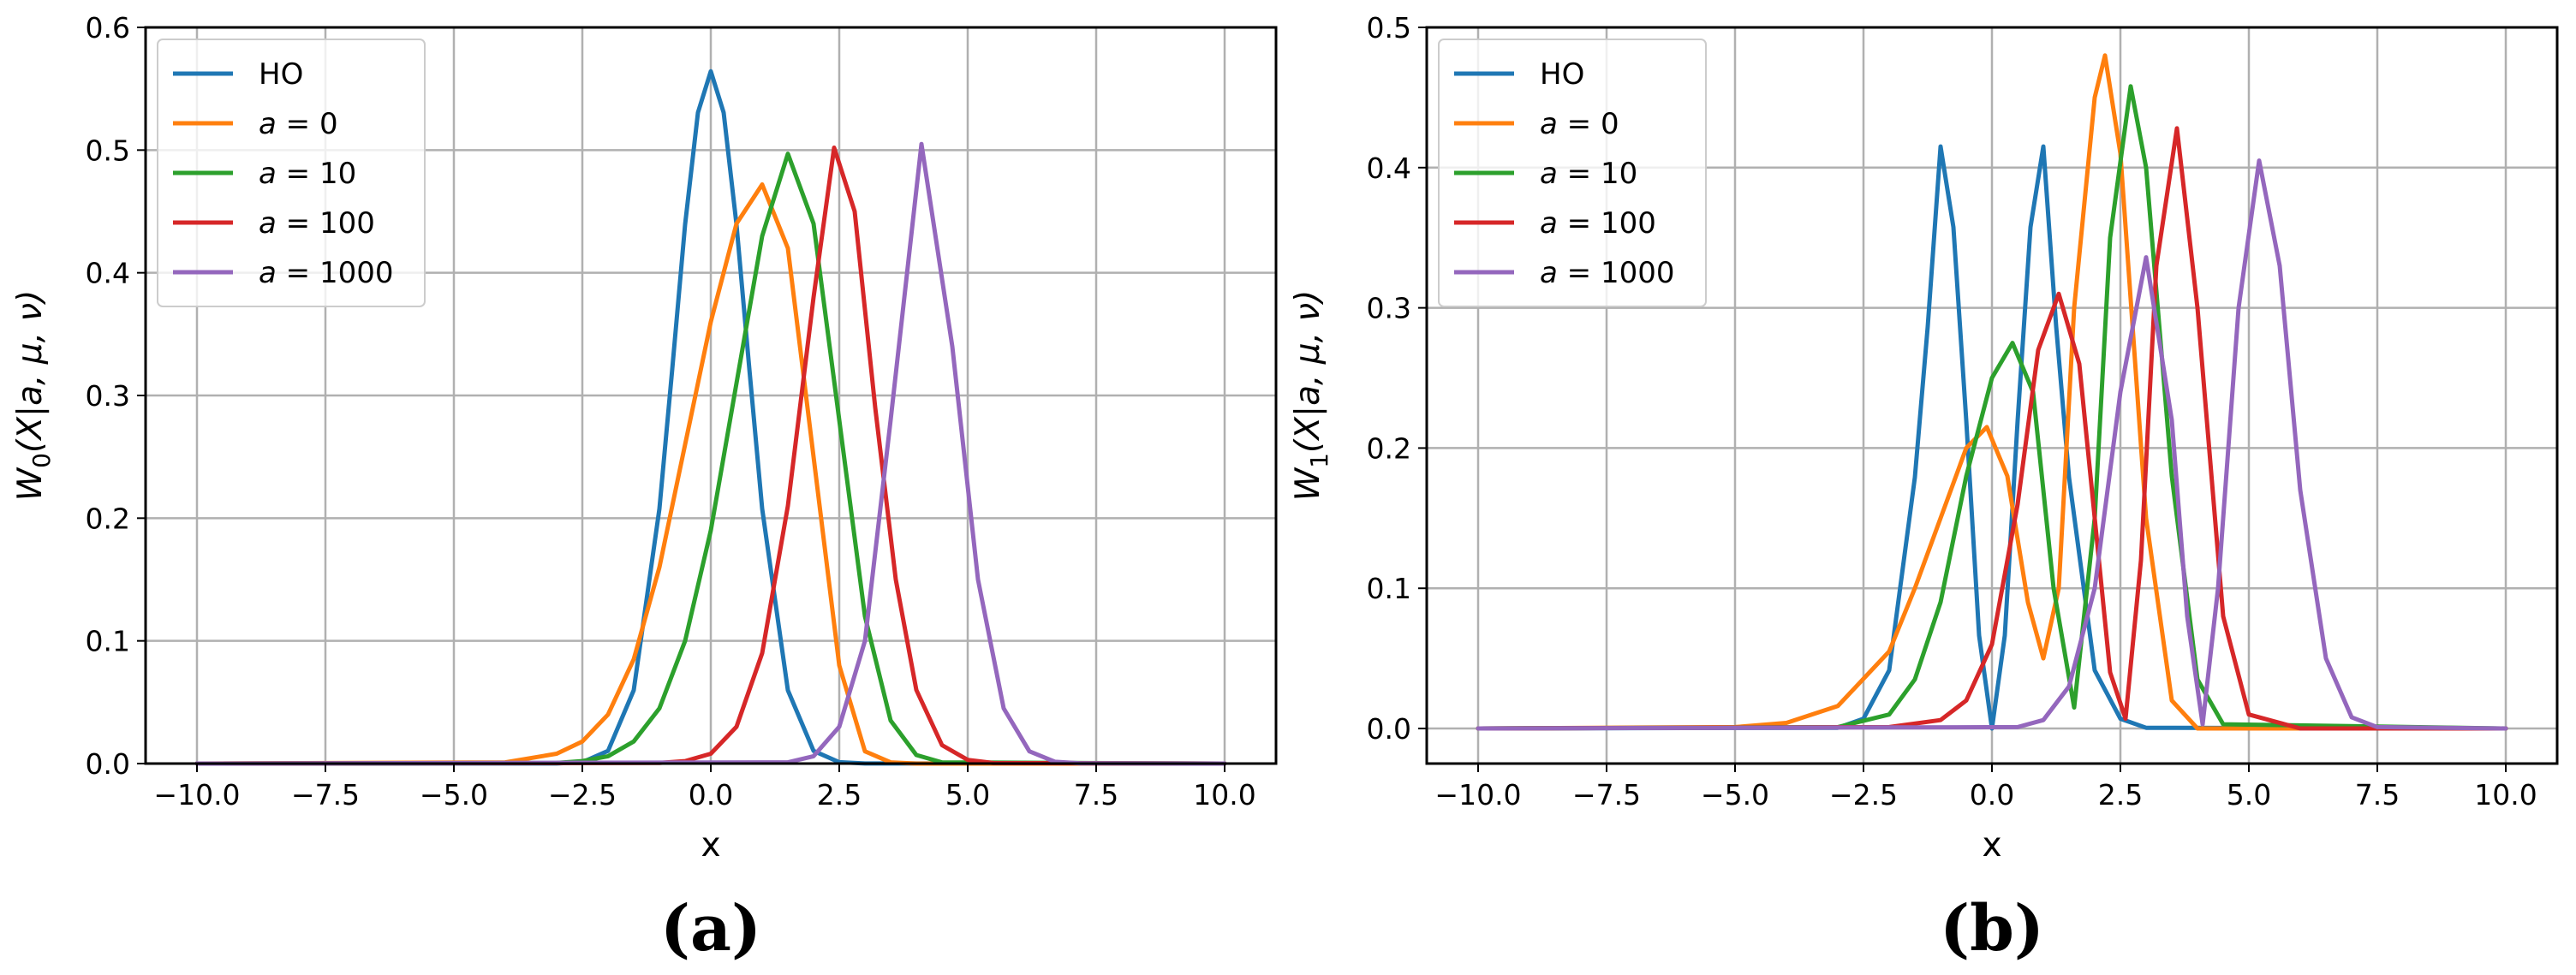 The image size is (2576, 975). I want to click on y-axis-label: W1(X|a, μ, ν), so click(1311, 396).